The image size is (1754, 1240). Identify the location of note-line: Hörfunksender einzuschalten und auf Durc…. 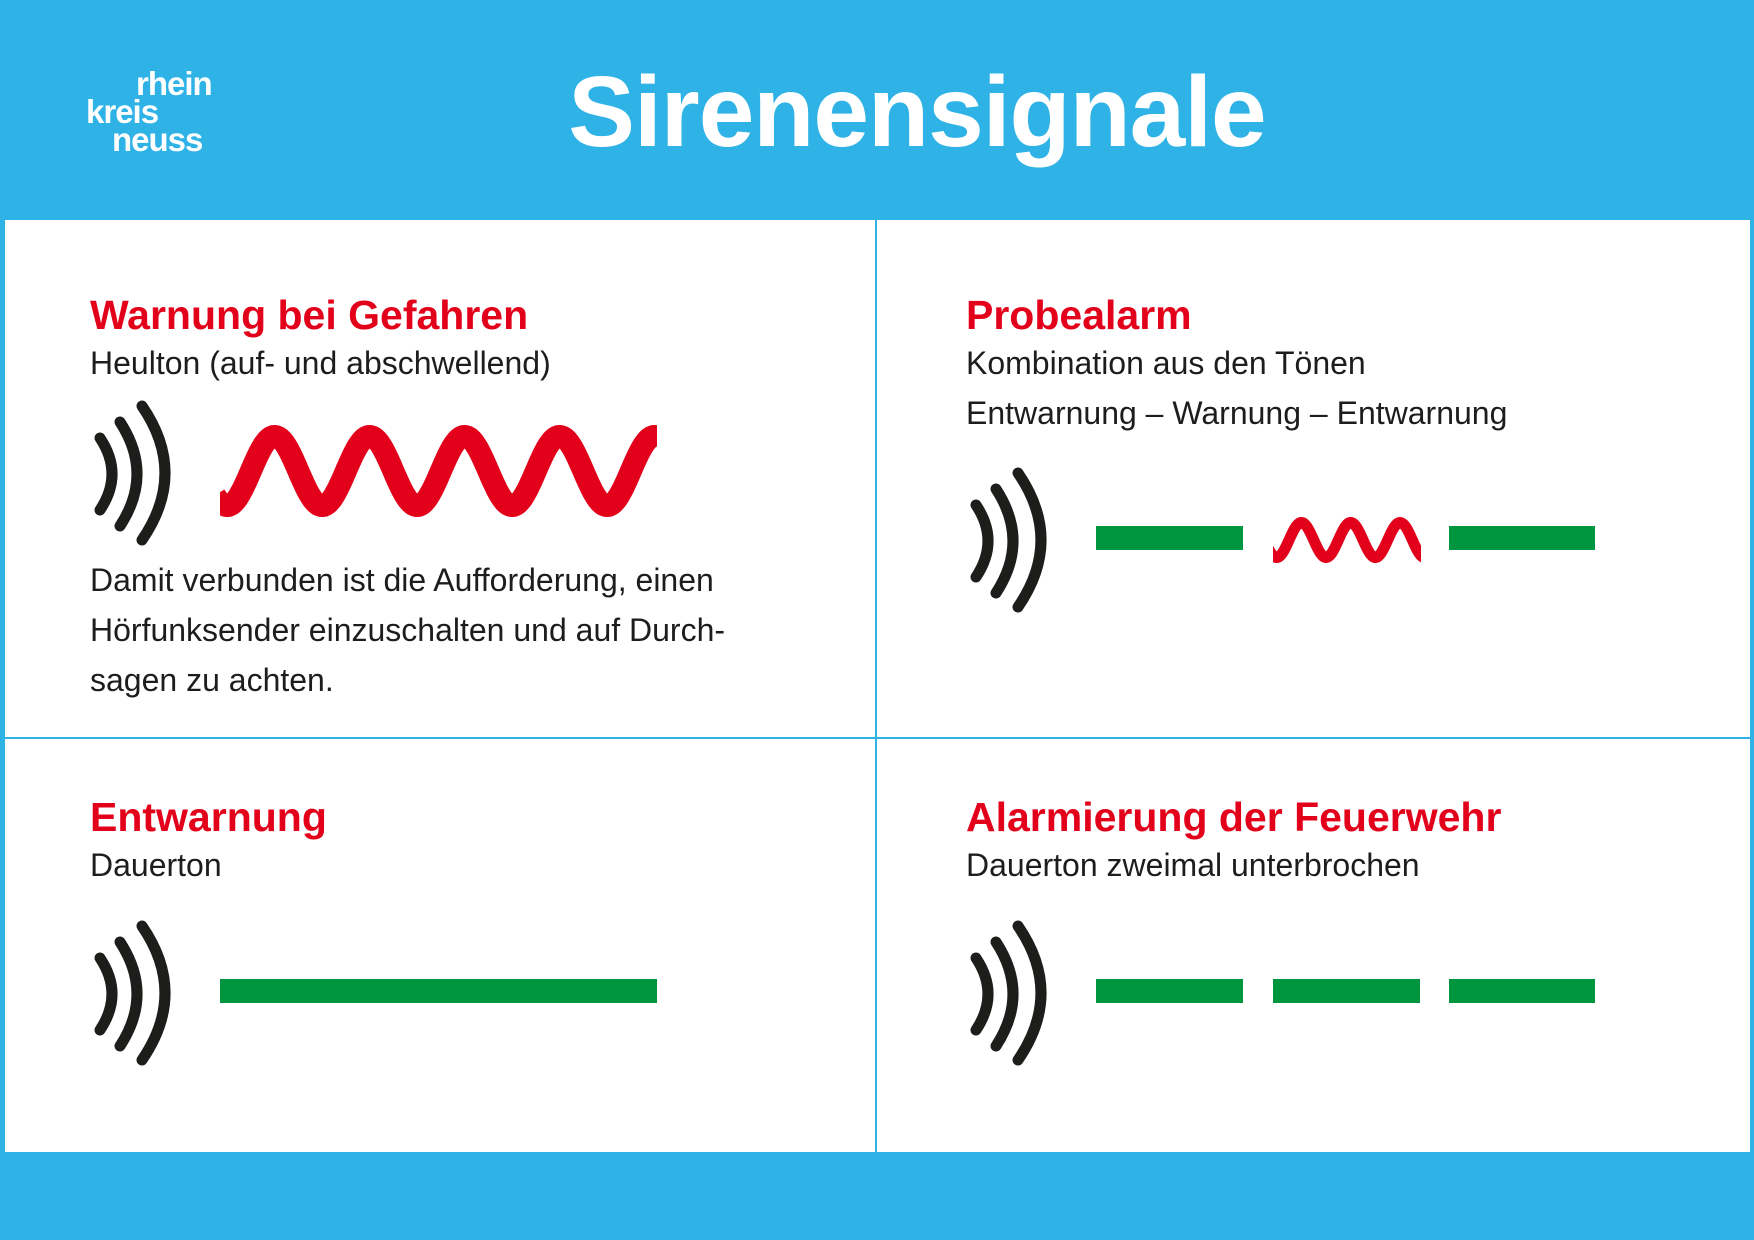
(408, 630).